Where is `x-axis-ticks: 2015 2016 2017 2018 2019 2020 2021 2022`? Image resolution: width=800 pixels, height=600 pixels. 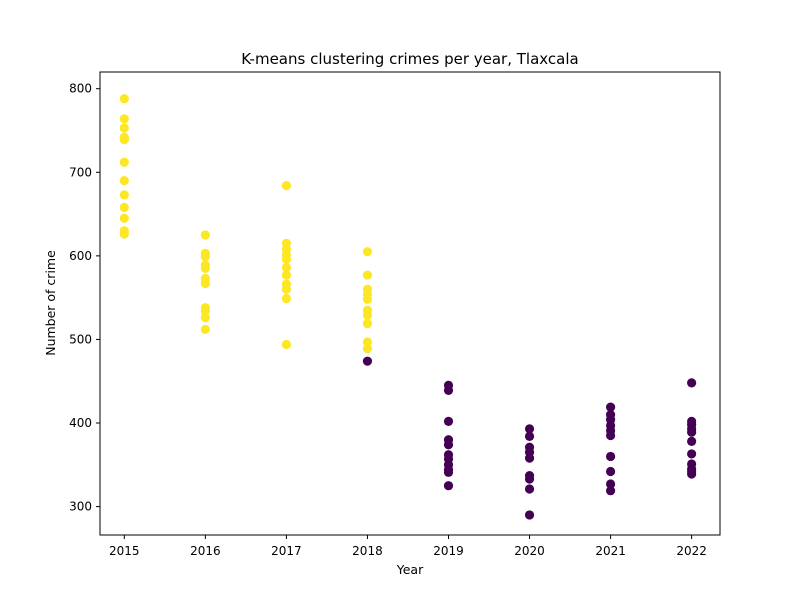 x-axis-ticks: 2015 2016 2017 2018 2019 2020 2021 2022 is located at coordinates (408, 546).